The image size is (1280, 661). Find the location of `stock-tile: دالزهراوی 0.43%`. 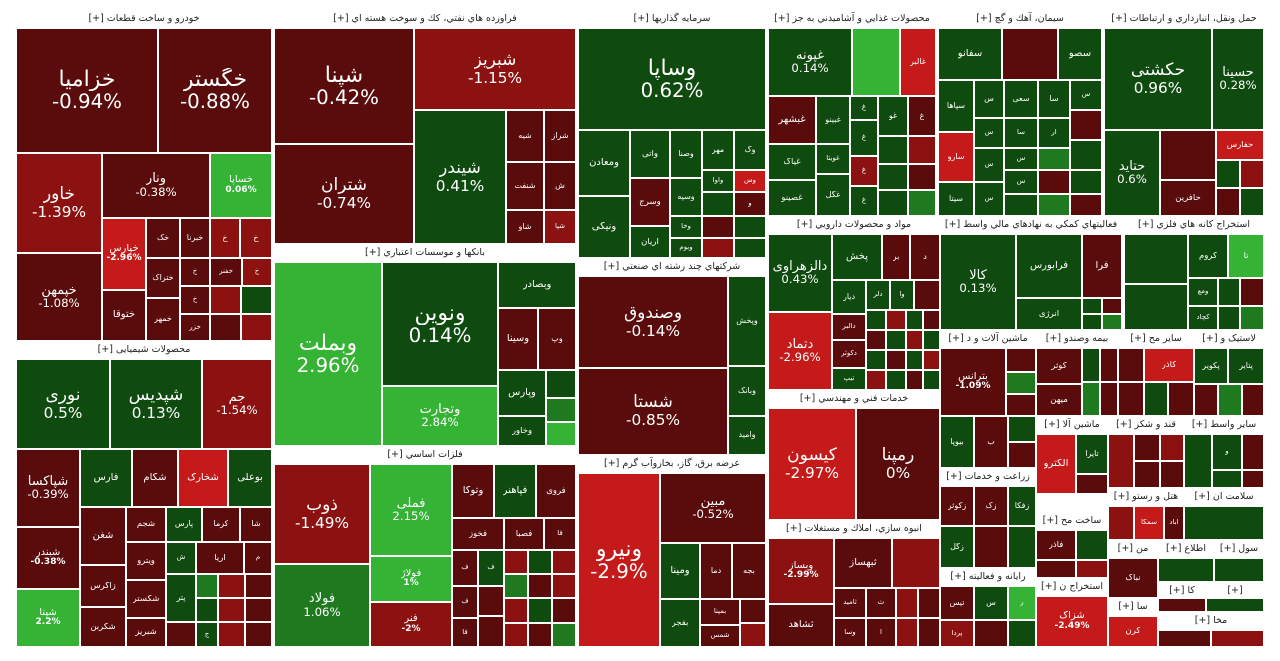

stock-tile: دالزهراوی 0.43% is located at coordinates (800, 273).